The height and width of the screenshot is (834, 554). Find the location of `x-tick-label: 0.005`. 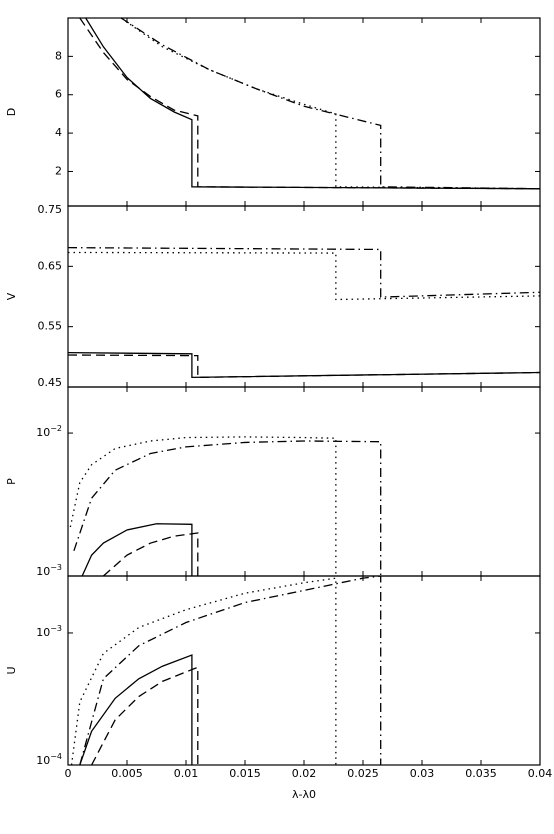

x-tick-label: 0.005 is located at coordinates (127, 773).